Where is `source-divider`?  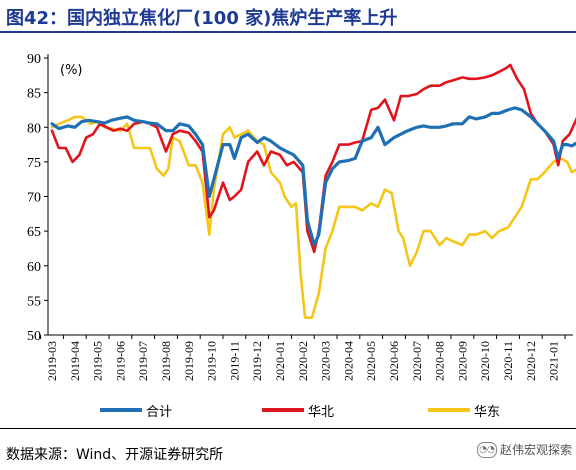
source-divider is located at coordinates (288, 428).